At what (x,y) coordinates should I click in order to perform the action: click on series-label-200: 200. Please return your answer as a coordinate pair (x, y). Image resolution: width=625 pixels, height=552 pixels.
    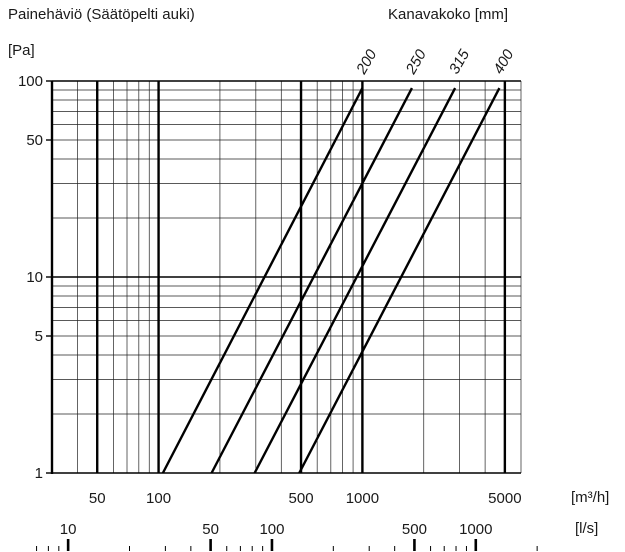
    Looking at the image, I should click on (367, 62).